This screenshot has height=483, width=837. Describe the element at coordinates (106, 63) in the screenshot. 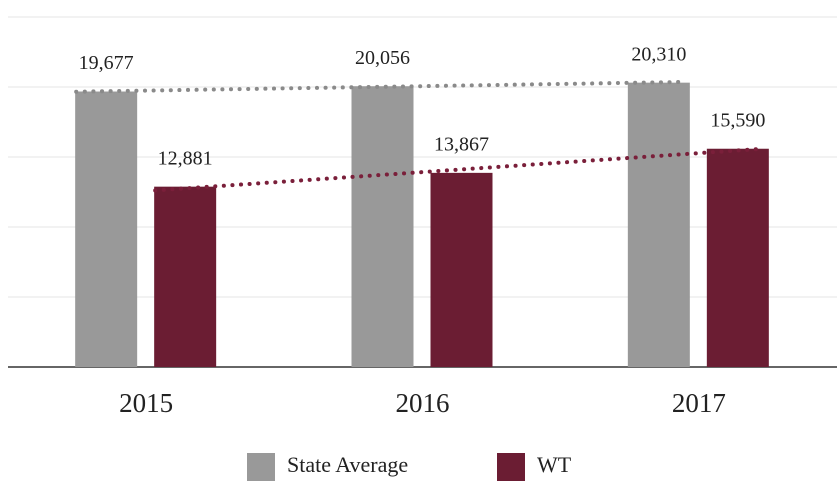

I see `value-label: 19,677` at that location.